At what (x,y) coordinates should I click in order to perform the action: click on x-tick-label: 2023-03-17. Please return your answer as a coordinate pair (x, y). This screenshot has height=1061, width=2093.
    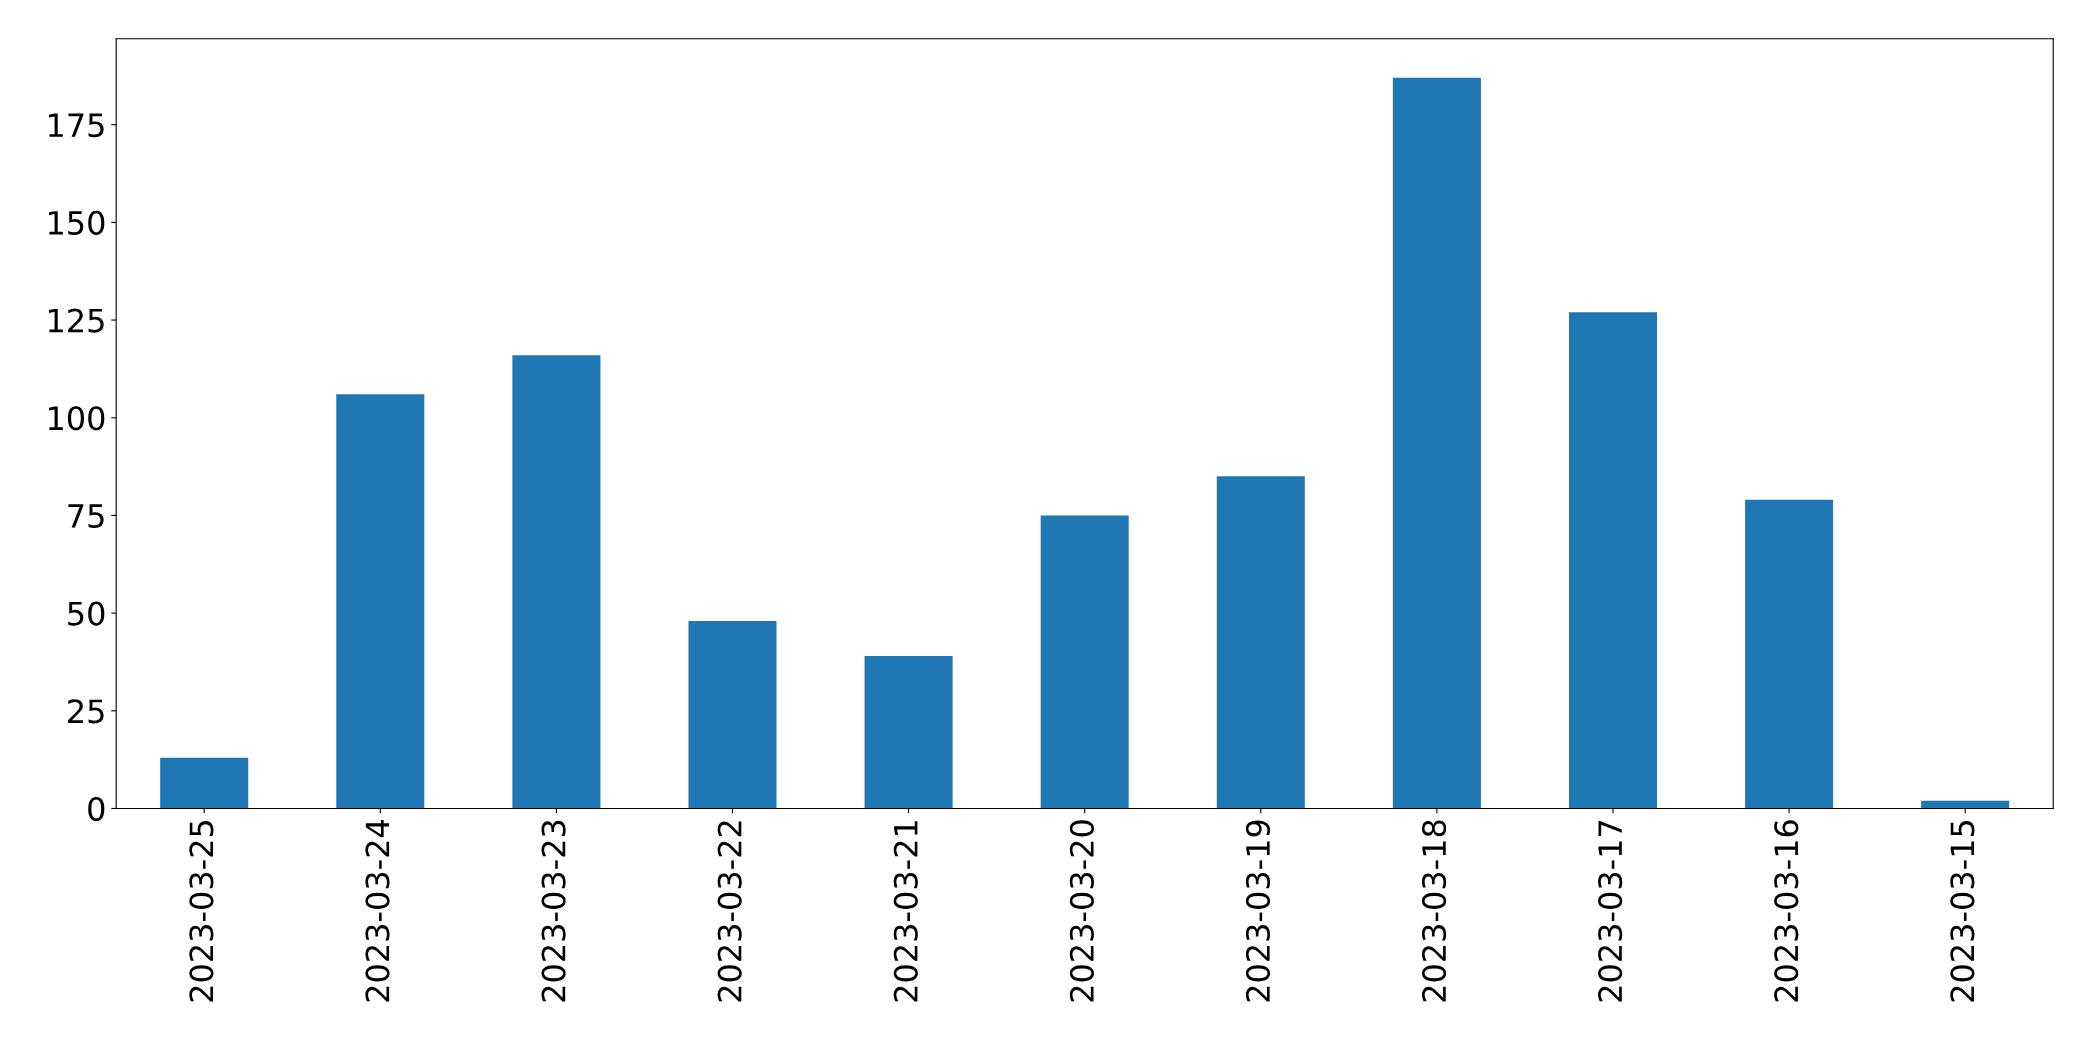
    Looking at the image, I should click on (1610, 911).